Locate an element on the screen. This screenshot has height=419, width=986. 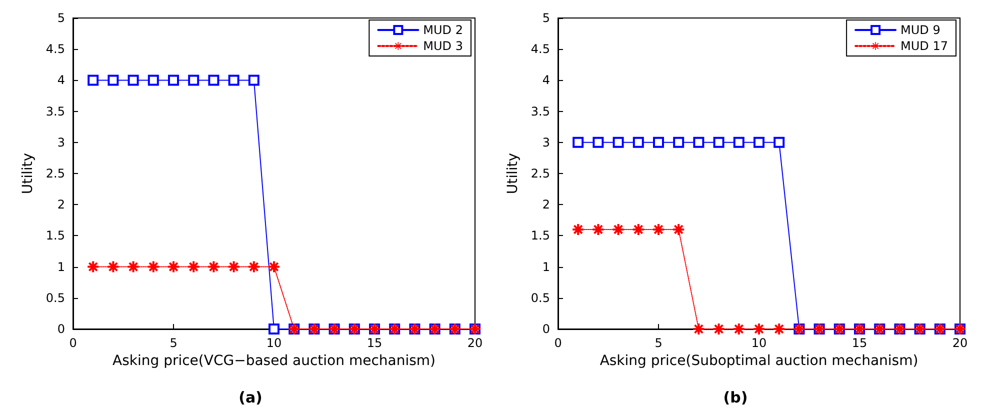
text: (b) is located at coordinates (735, 397).